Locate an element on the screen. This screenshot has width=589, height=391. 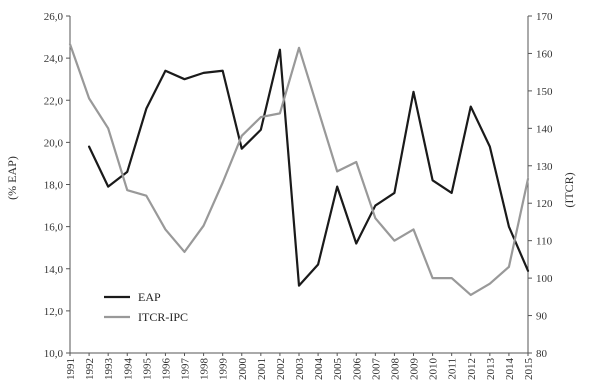
x-tick-label: 2006 is located at coordinates (357, 369).